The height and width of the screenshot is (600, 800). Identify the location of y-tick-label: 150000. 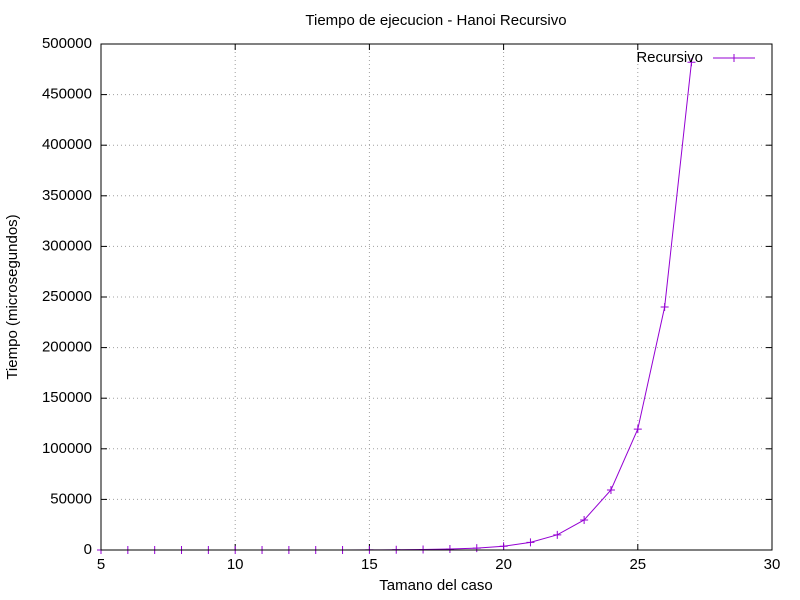
(67, 397).